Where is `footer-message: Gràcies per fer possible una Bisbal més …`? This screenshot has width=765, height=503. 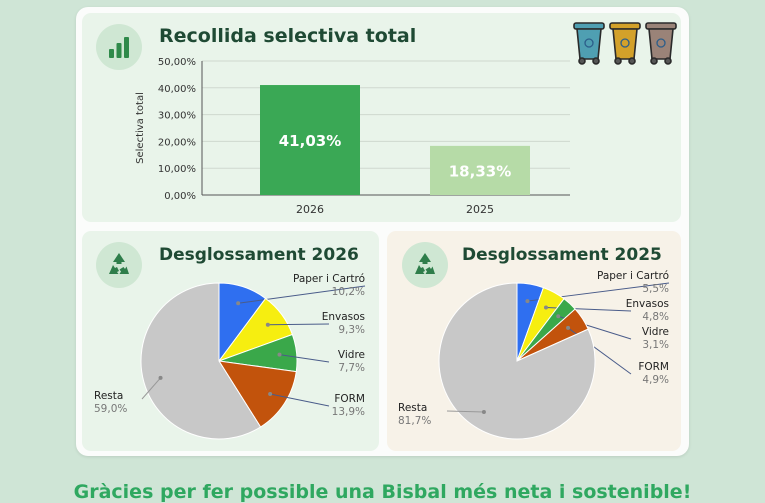 footer-message: Gràcies per fer possible una Bisbal més … is located at coordinates (382, 492).